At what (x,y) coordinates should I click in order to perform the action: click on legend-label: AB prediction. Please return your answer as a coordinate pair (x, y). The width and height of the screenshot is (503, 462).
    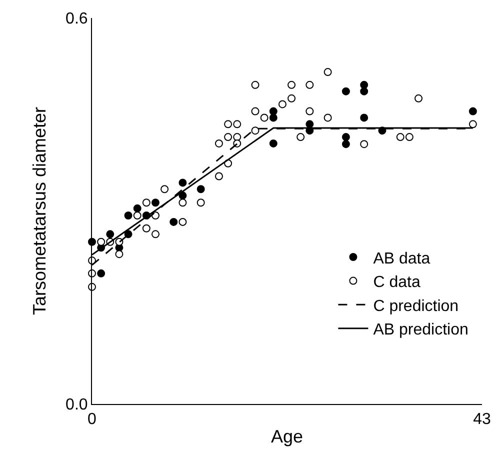
    Looking at the image, I should click on (420, 330).